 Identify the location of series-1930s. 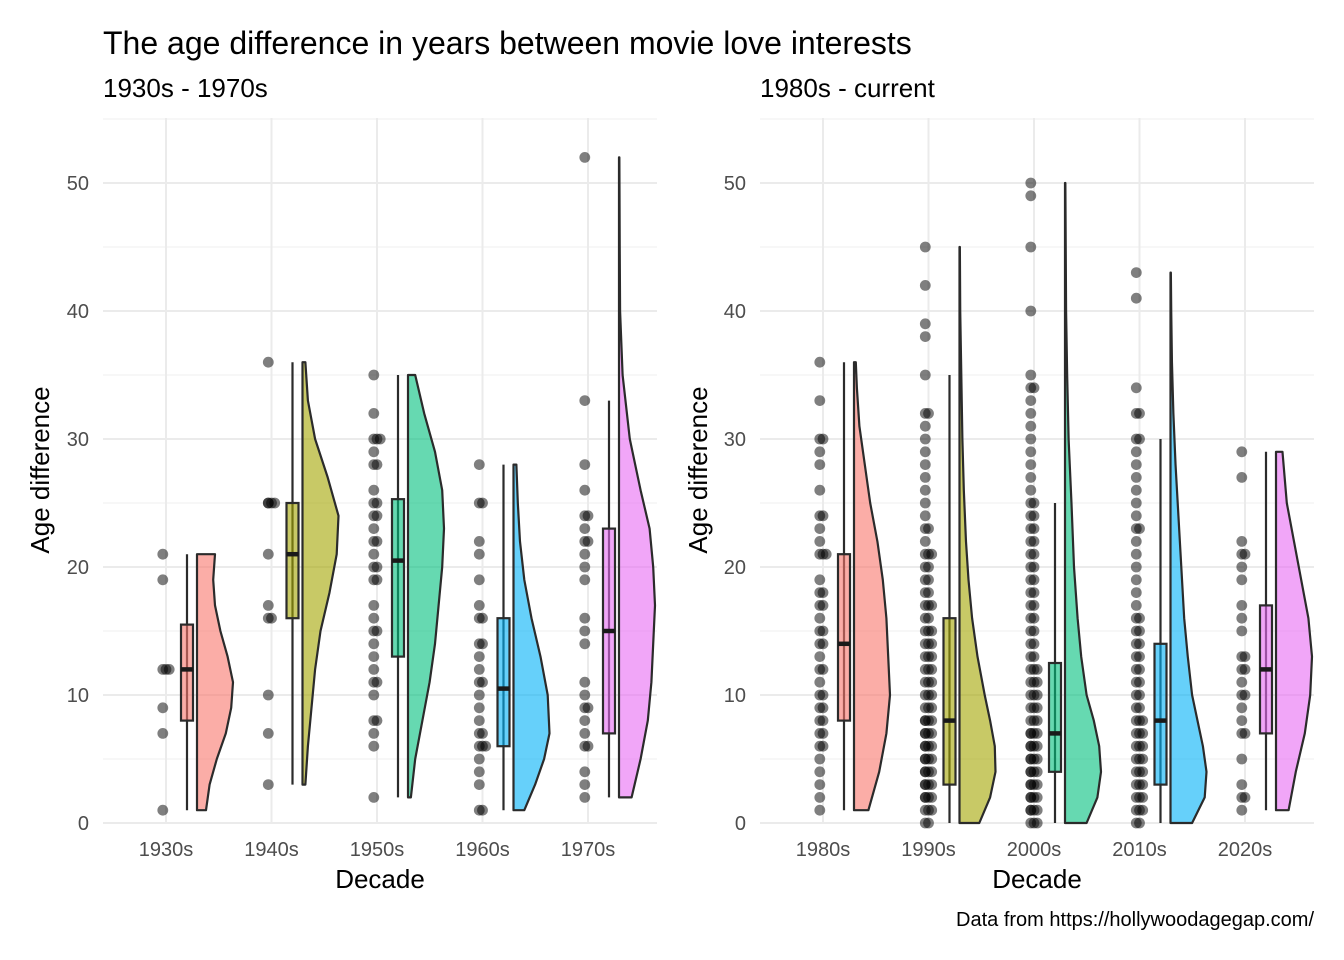
(196, 682).